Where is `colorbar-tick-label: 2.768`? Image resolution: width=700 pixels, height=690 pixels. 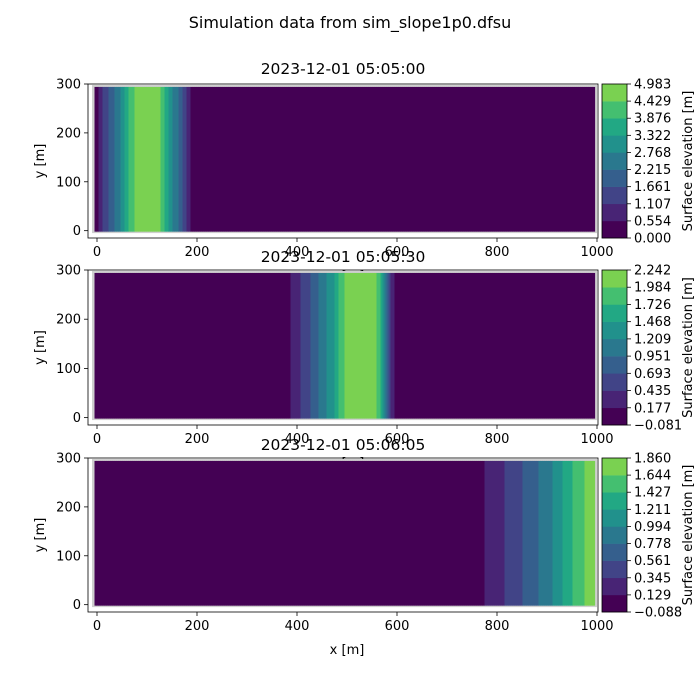 colorbar-tick-label: 2.768 is located at coordinates (652, 153).